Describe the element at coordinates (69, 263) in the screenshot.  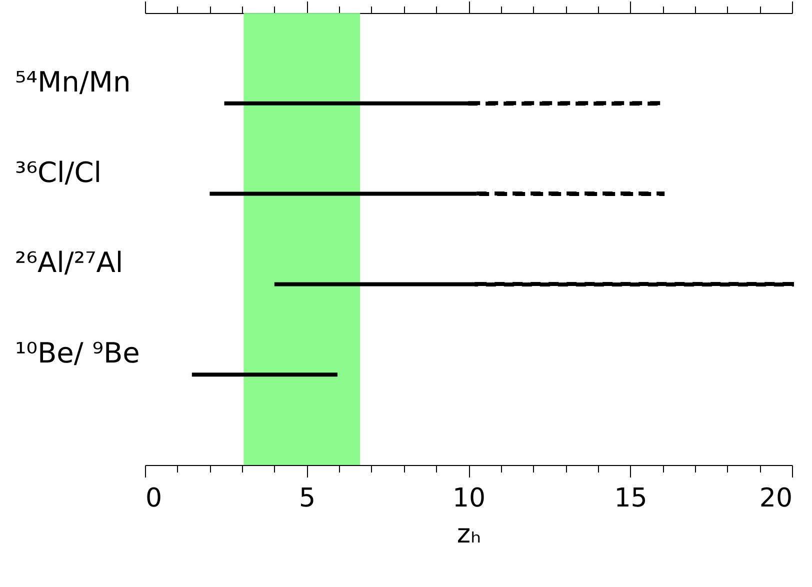
I see `y-tick-label: ²⁶Al/²⁷Al` at that location.